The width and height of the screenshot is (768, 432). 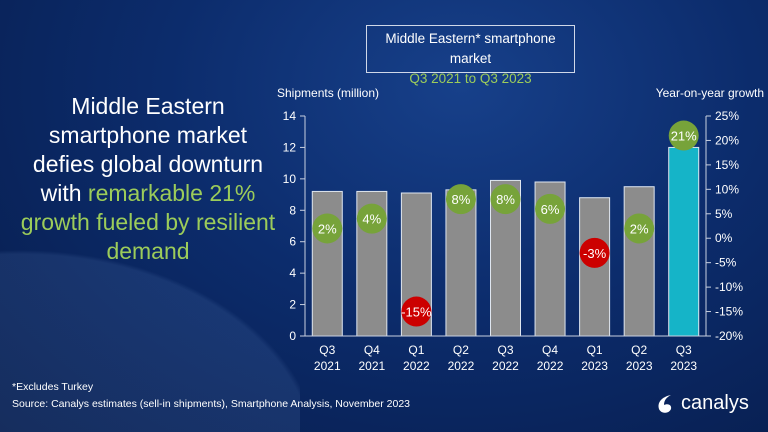 I want to click on y2-tick-label: -15%, so click(x=729, y=312).